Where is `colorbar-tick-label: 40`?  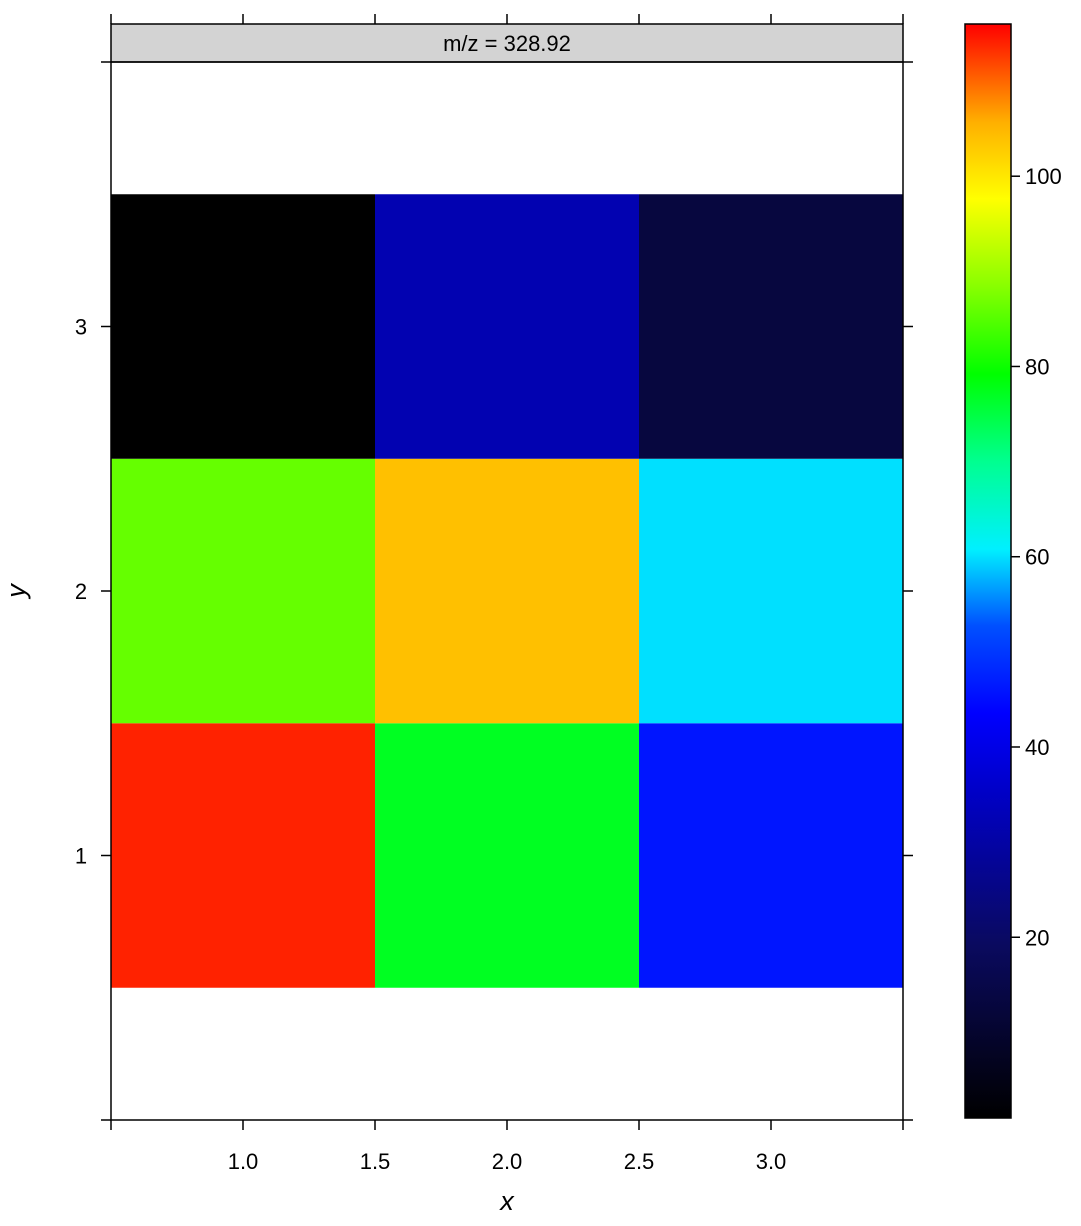
colorbar-tick-label: 40 is located at coordinates (1037, 747).